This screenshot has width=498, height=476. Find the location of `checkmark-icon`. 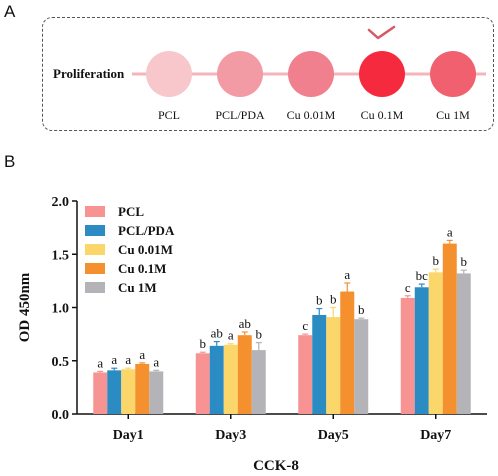

checkmark-icon is located at coordinates (381, 32).